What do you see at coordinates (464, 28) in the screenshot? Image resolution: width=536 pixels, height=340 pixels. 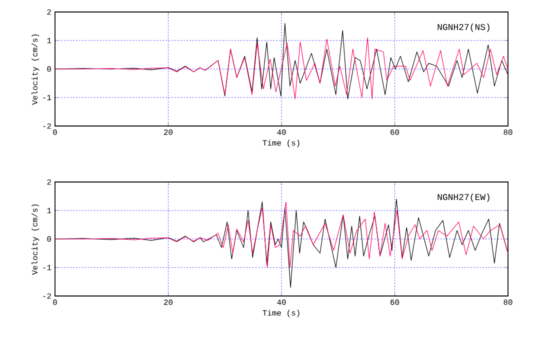 I see `annotation: NGNH27(NS)` at bounding box center [464, 28].